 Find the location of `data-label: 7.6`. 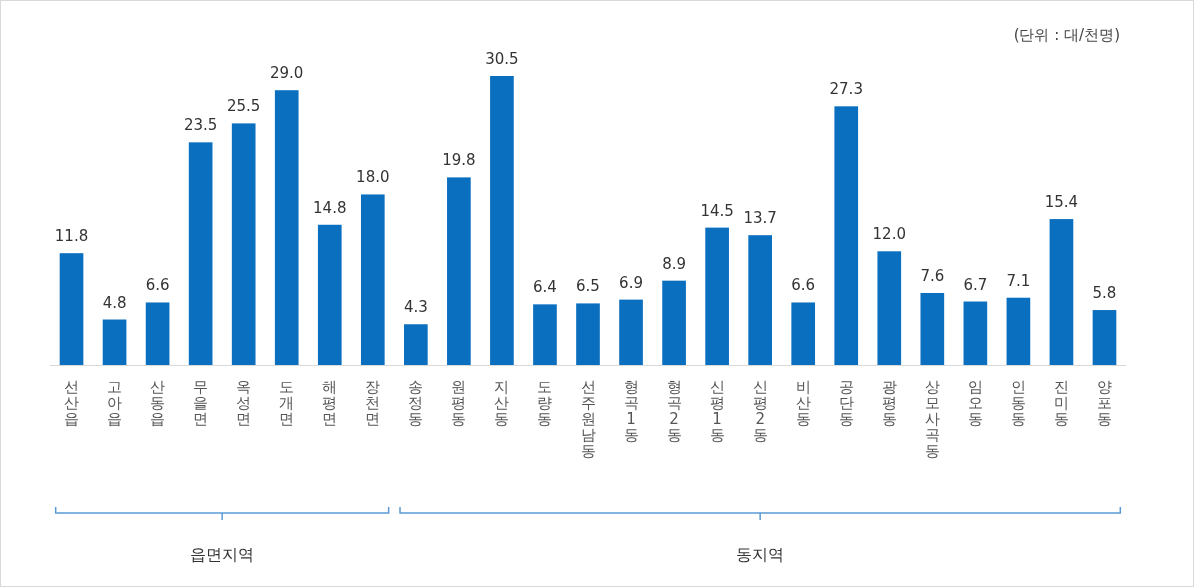

data-label: 7.6 is located at coordinates (932, 275).